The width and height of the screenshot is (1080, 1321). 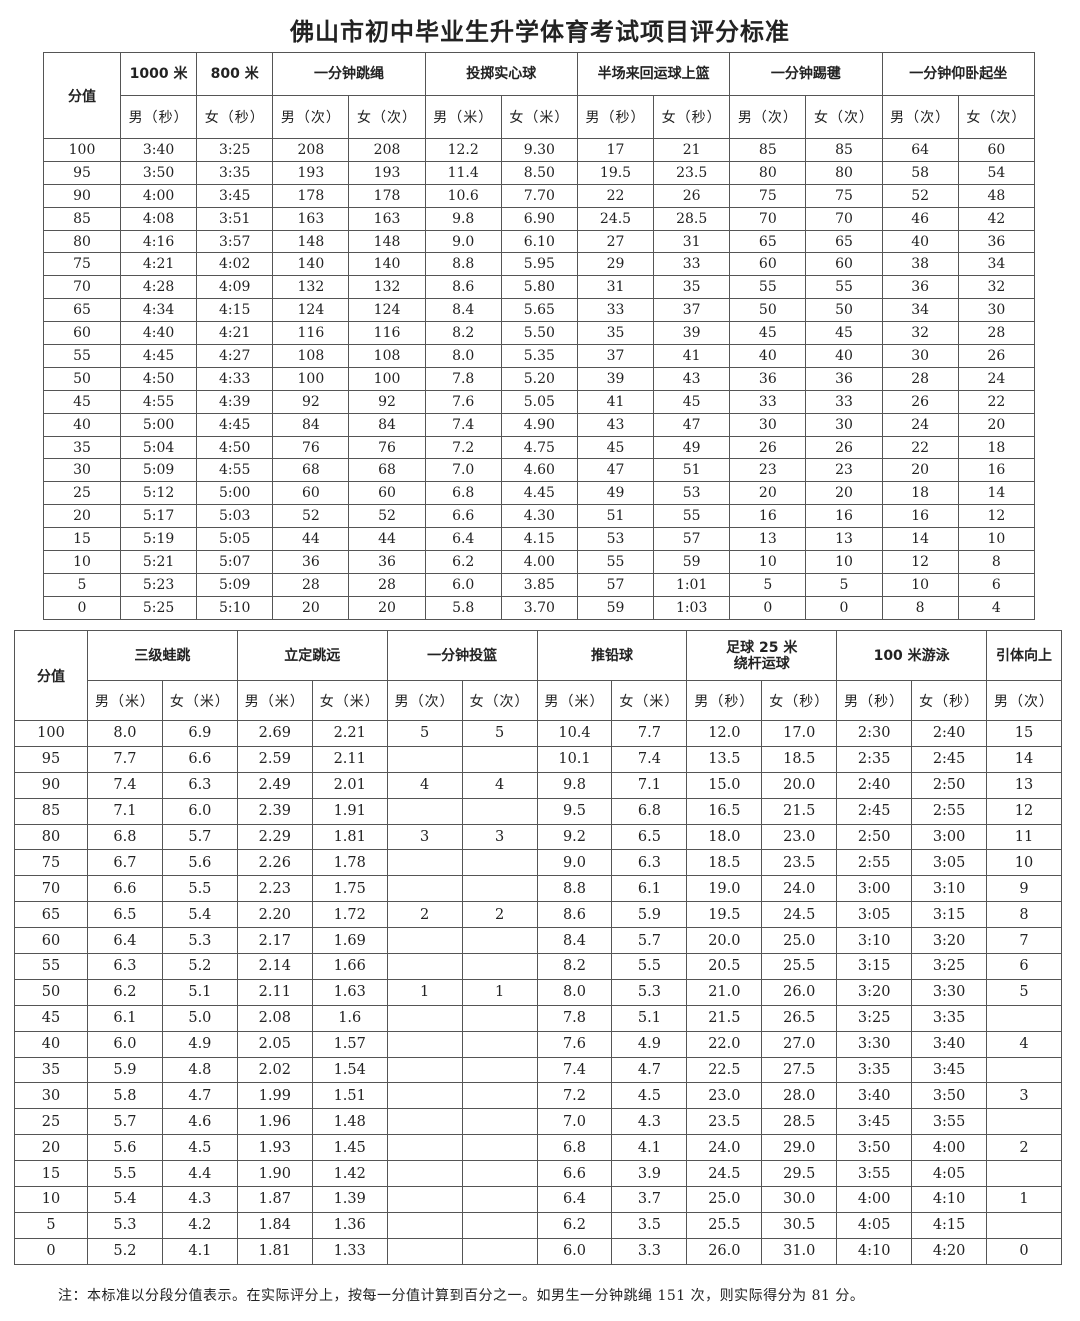 What do you see at coordinates (387, 493) in the screenshot?
I see `value-cell: 60` at bounding box center [387, 493].